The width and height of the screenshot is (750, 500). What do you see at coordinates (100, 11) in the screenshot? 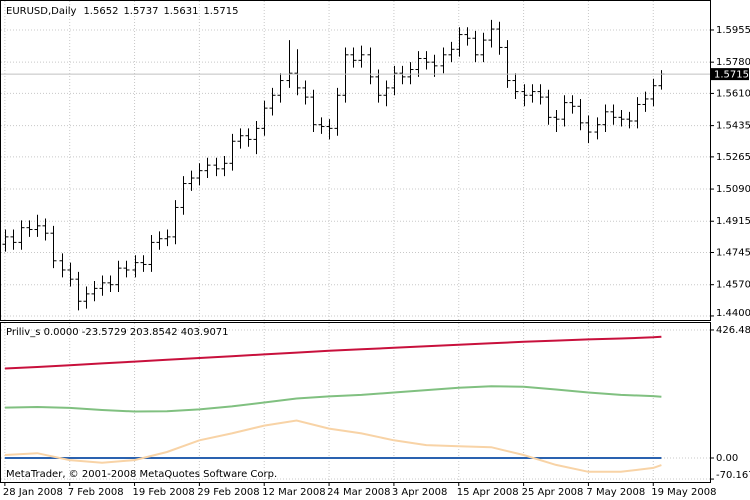
I see `open-value: 1.5652` at bounding box center [100, 11].